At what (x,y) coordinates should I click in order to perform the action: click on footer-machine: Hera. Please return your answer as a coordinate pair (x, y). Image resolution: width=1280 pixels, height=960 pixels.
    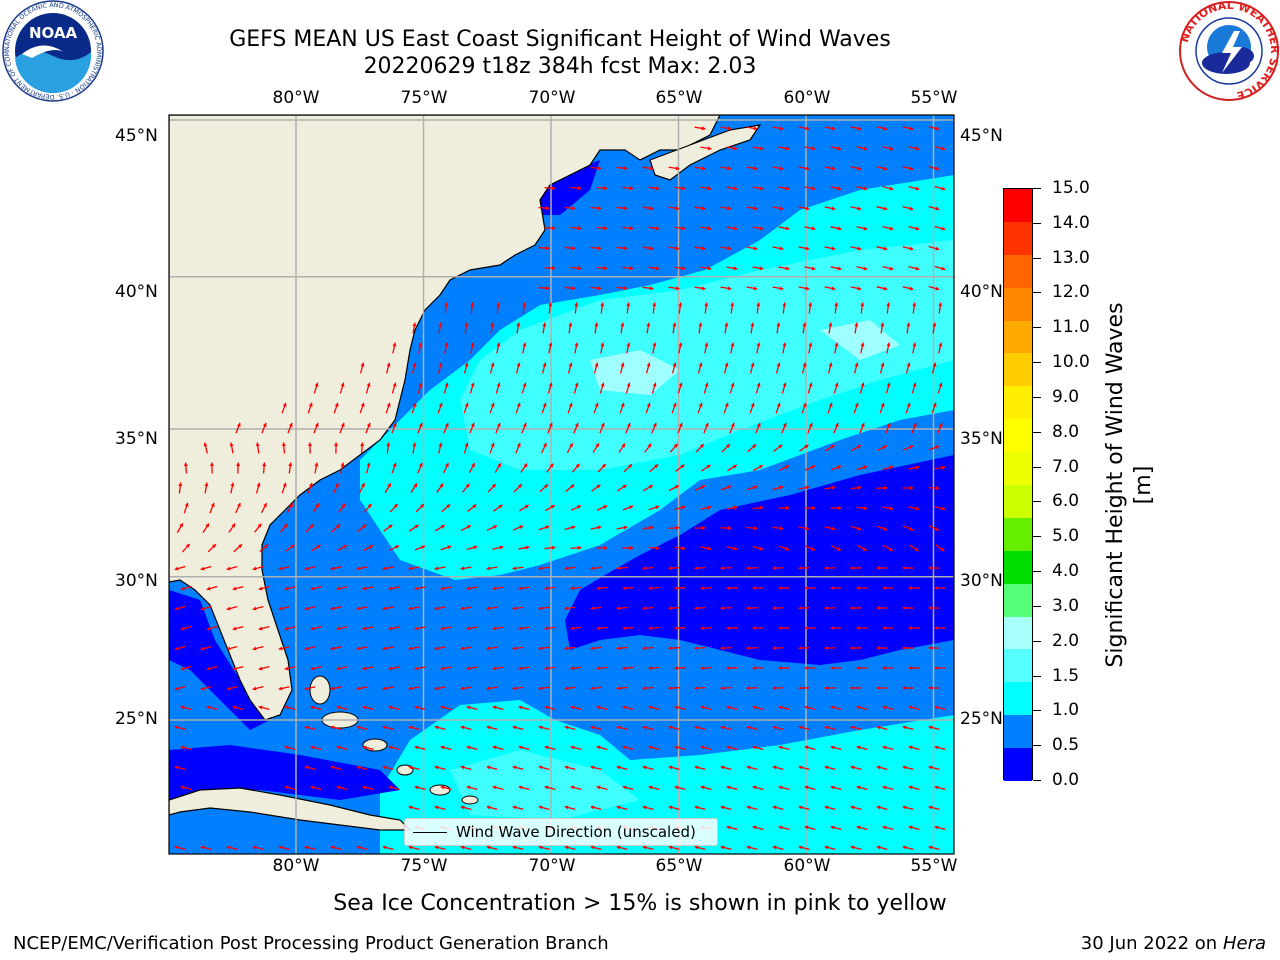
    Looking at the image, I should click on (1244, 943).